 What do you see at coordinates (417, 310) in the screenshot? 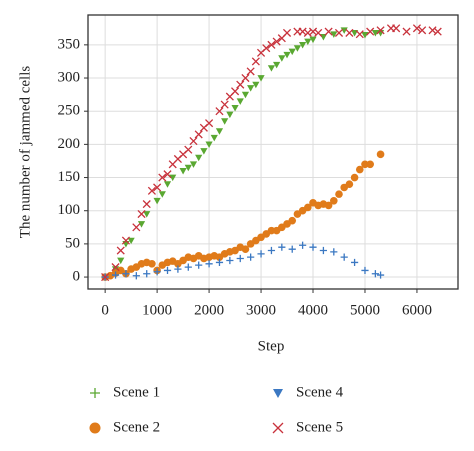
I see `x-tick-label: 6000` at bounding box center [417, 310].